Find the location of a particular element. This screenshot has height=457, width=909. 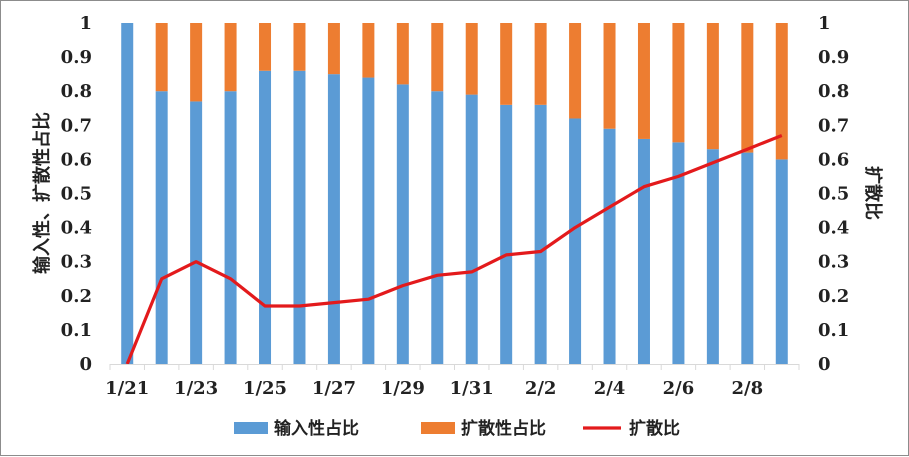

y-right-tick-label: 1 is located at coordinates (824, 23).